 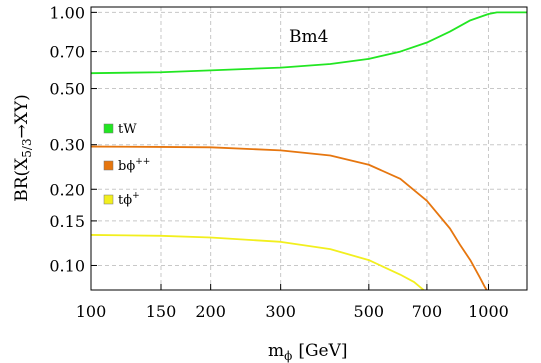 What do you see at coordinates (280, 311) in the screenshot?
I see `x-tick-label: 300` at bounding box center [280, 311].